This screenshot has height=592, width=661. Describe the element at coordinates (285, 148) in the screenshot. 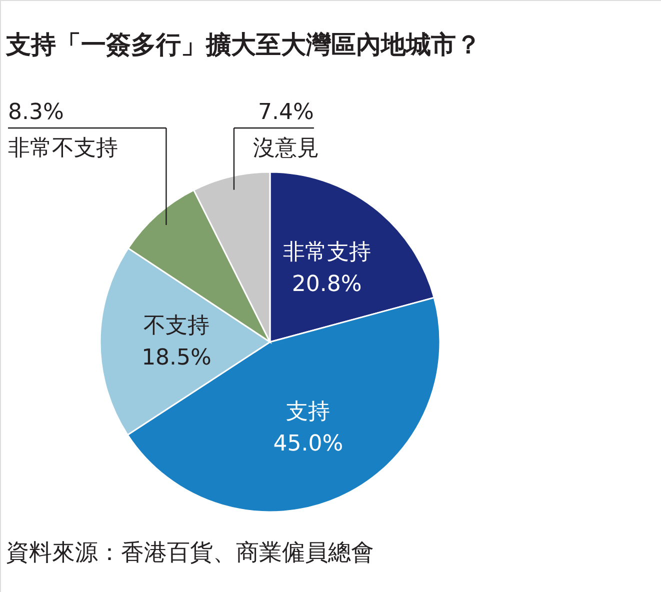

I see `slice-label: 沒意見` at that location.